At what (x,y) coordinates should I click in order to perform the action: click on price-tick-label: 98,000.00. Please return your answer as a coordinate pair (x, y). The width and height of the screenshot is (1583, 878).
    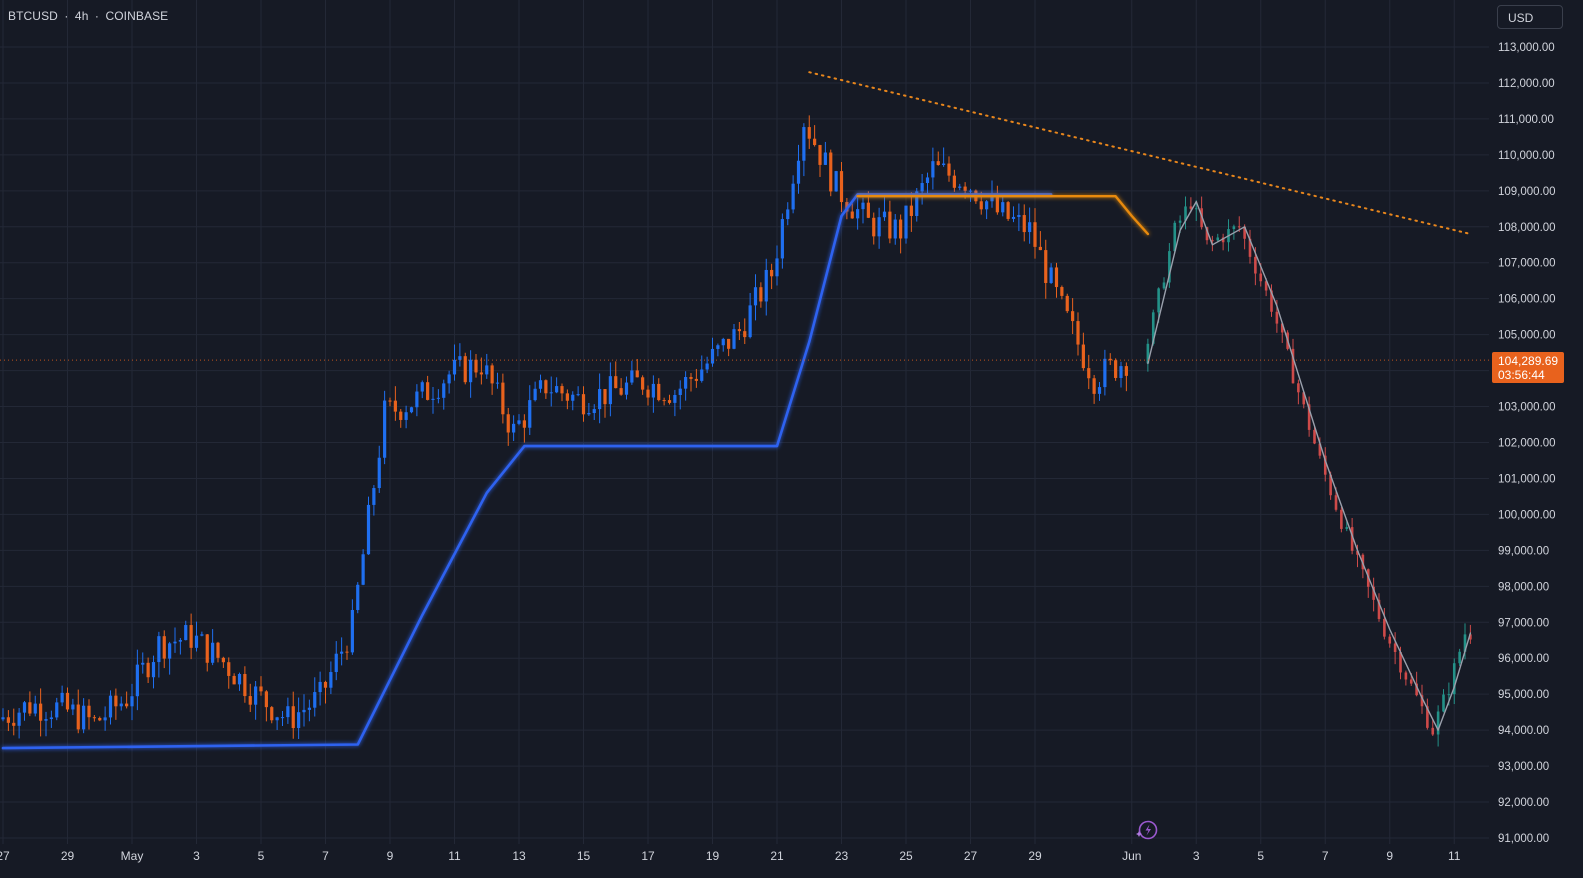
    Looking at the image, I should click on (1523, 587).